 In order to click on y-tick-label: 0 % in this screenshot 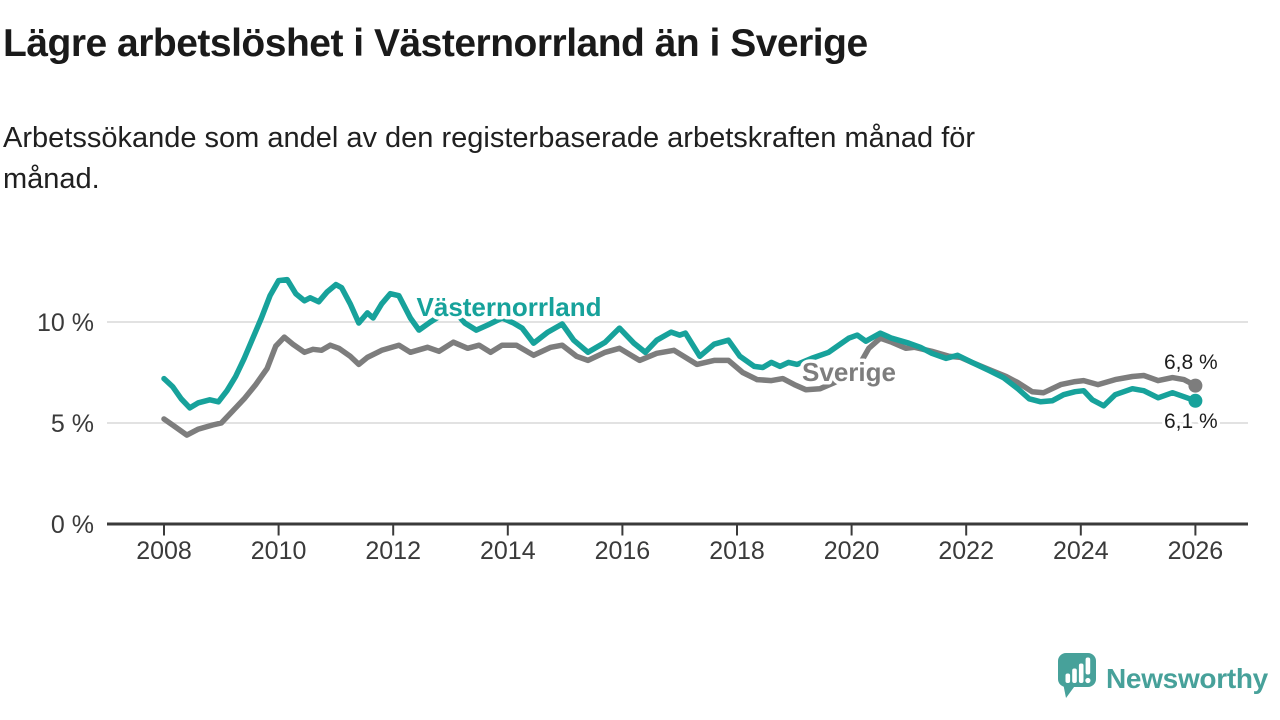, I will do `click(72, 525)`.